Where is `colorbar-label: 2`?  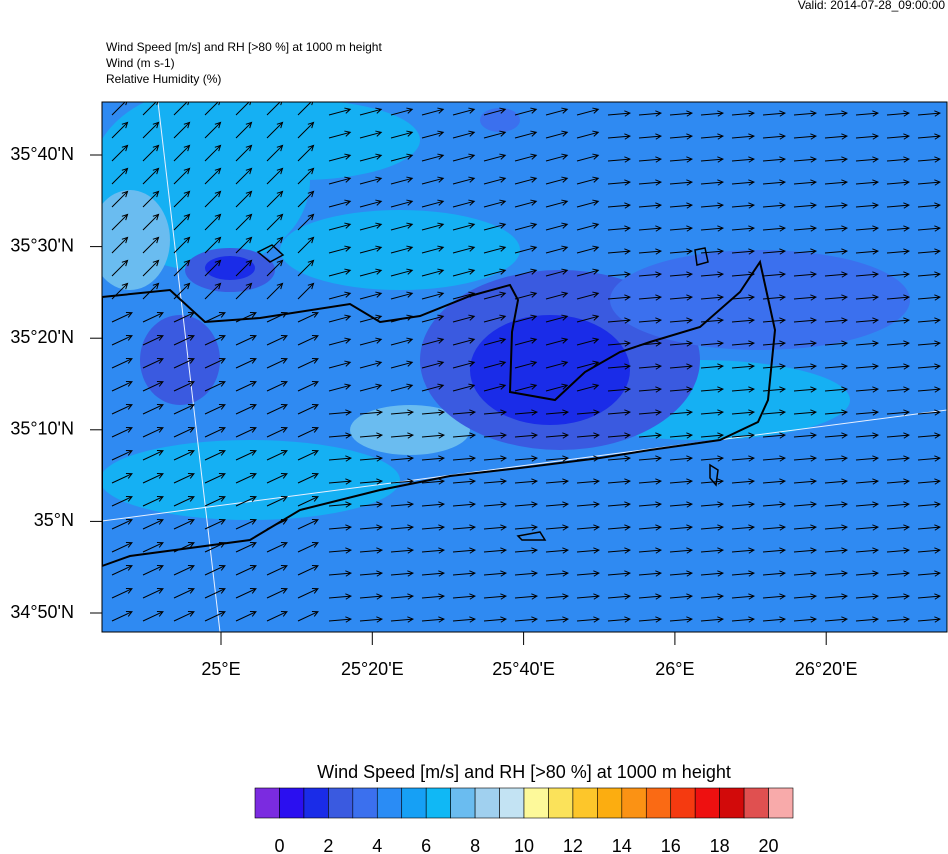 colorbar-label: 2 is located at coordinates (328, 845).